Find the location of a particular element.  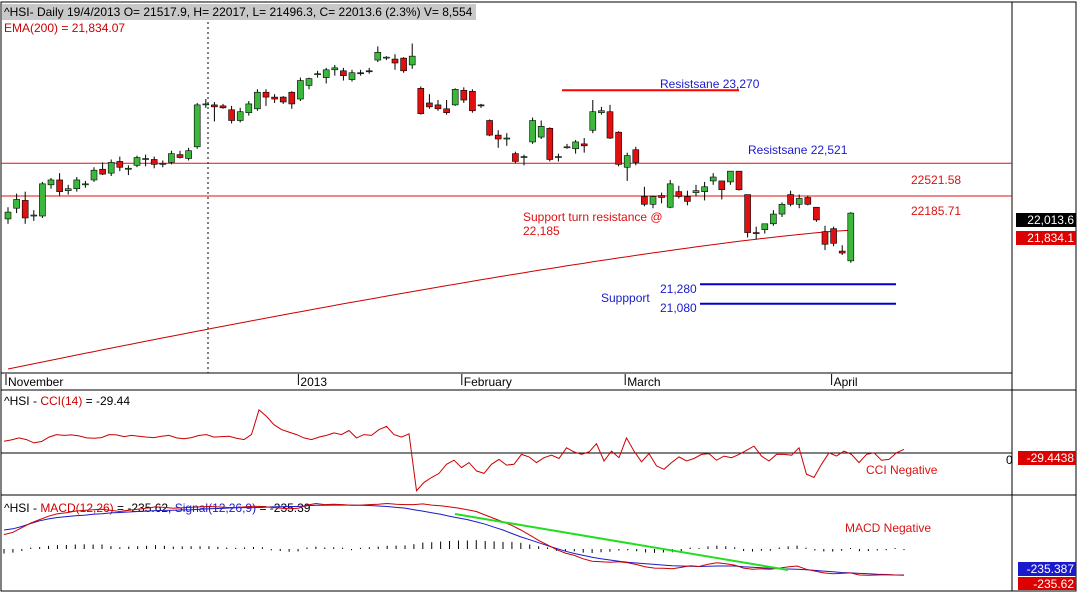

ema-tag is located at coordinates (1046, 238).